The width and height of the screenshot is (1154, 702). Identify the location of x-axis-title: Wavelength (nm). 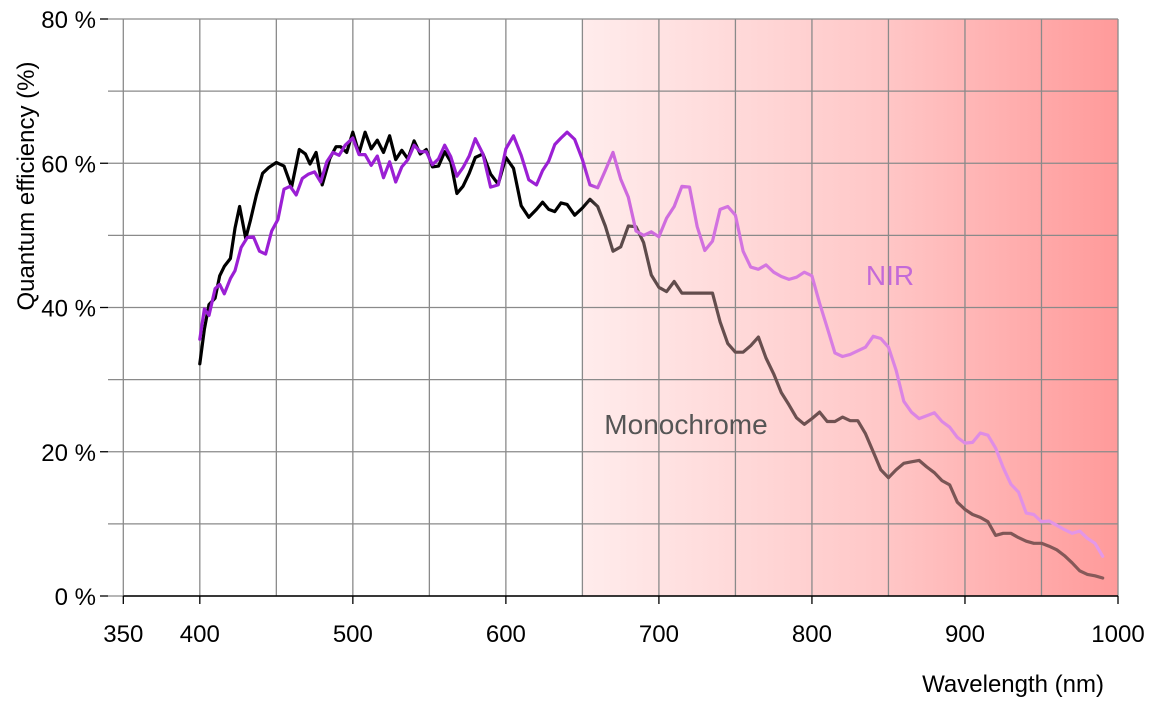
(1013, 684).